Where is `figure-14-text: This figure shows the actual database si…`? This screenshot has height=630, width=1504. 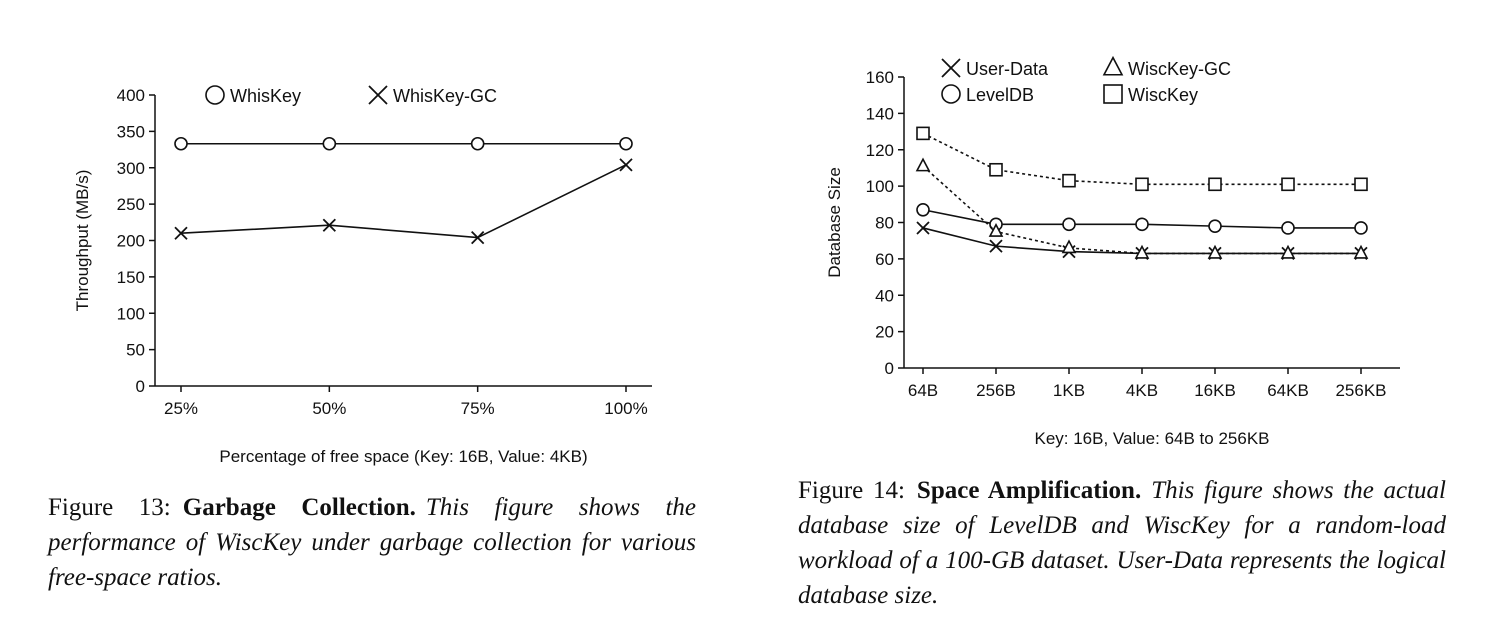 figure-14-text: This figure shows the actual database si… is located at coordinates (1122, 543).